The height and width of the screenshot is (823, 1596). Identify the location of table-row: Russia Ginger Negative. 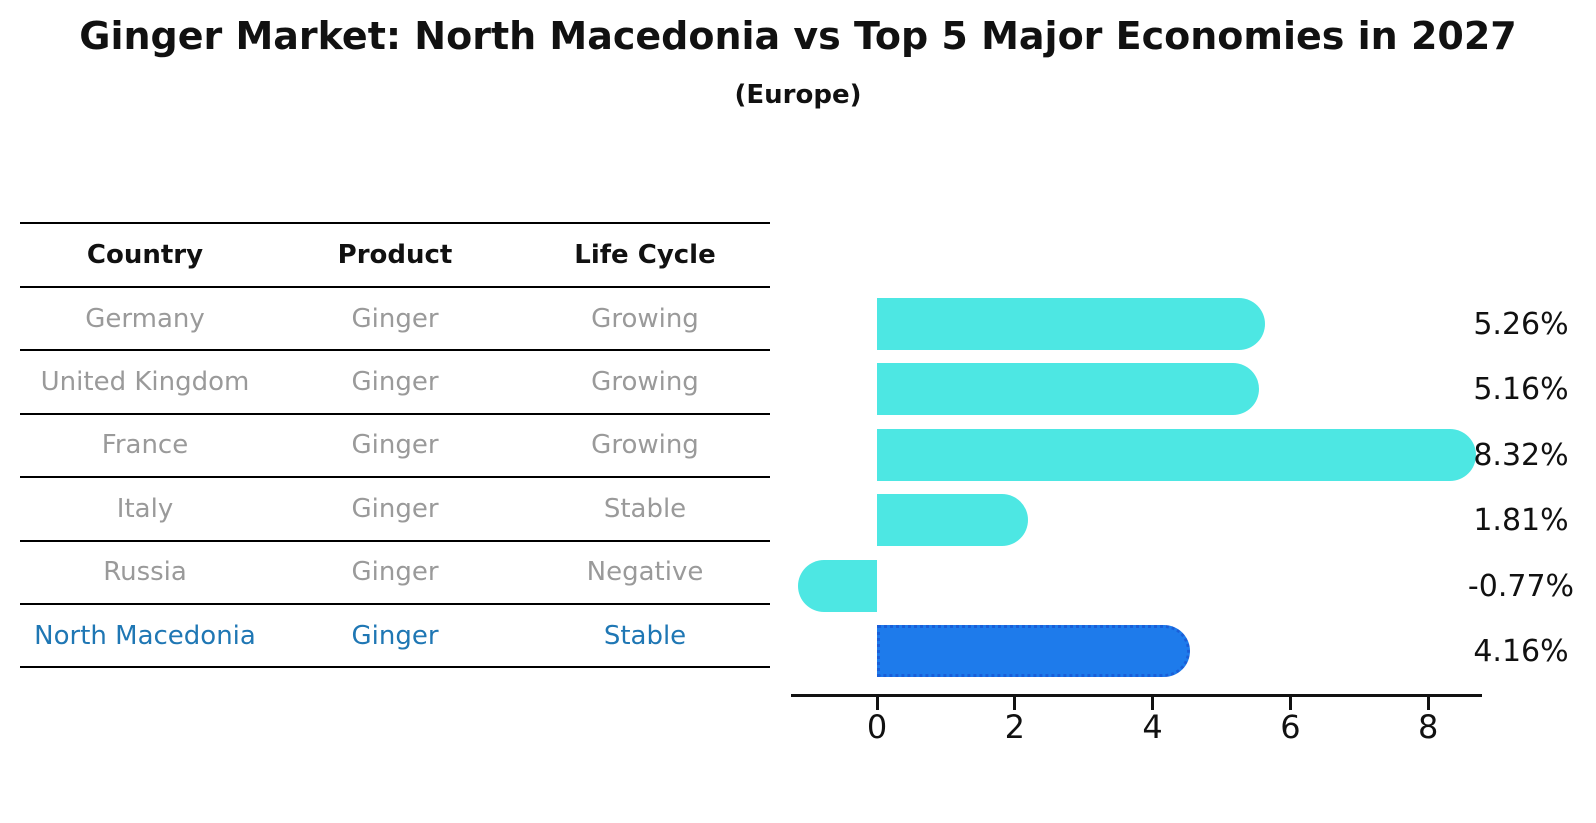
(395, 573).